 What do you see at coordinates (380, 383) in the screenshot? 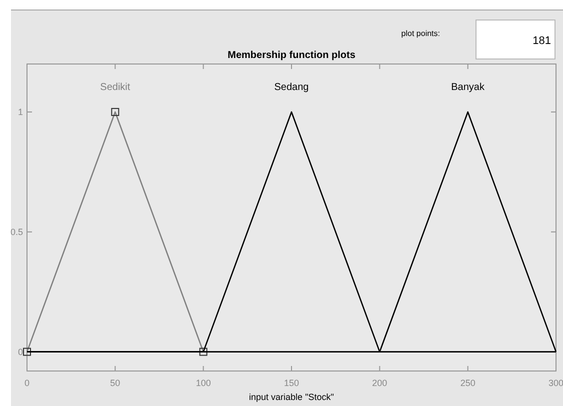
I see `x-tick-label: 200` at bounding box center [380, 383].